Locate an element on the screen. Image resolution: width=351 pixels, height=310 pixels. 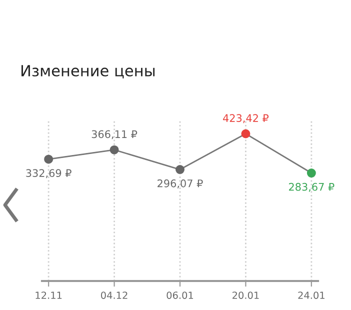
x-tick-label: 20.01 is located at coordinates (245, 295).